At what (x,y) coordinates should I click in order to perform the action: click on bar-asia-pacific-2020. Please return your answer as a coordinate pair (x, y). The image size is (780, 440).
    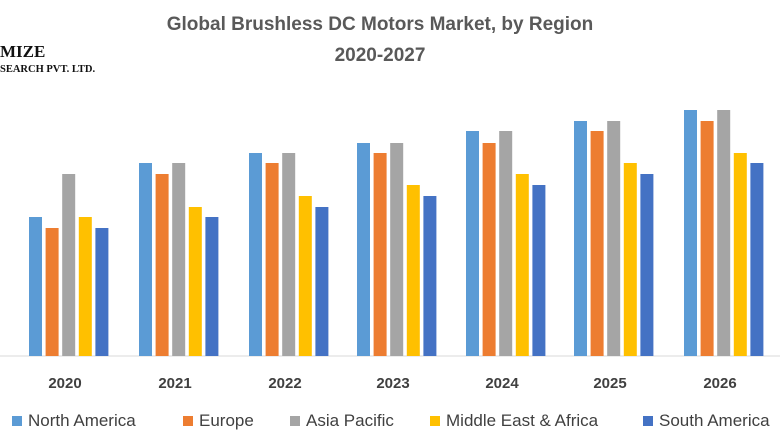
    Looking at the image, I should click on (69, 265).